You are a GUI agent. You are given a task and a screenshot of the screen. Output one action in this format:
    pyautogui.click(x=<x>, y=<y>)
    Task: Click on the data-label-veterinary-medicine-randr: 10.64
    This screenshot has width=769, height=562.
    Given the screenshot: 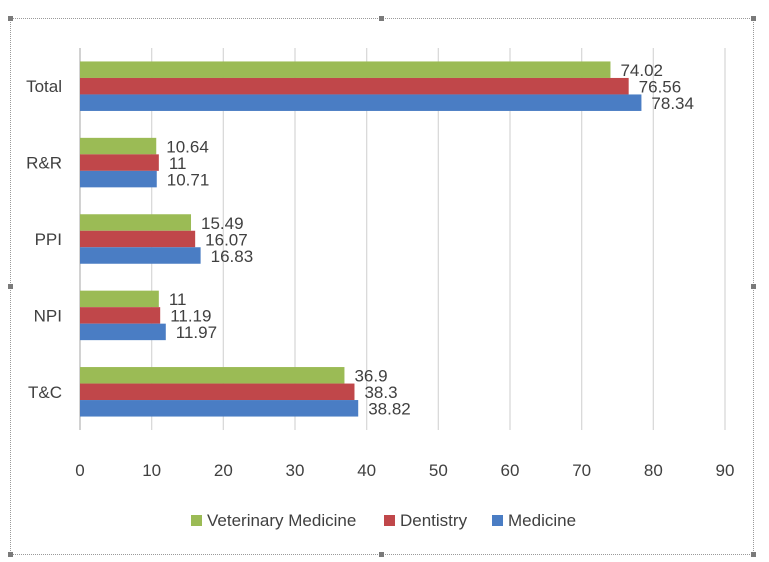 What is the action you would take?
    pyautogui.click(x=187, y=146)
    